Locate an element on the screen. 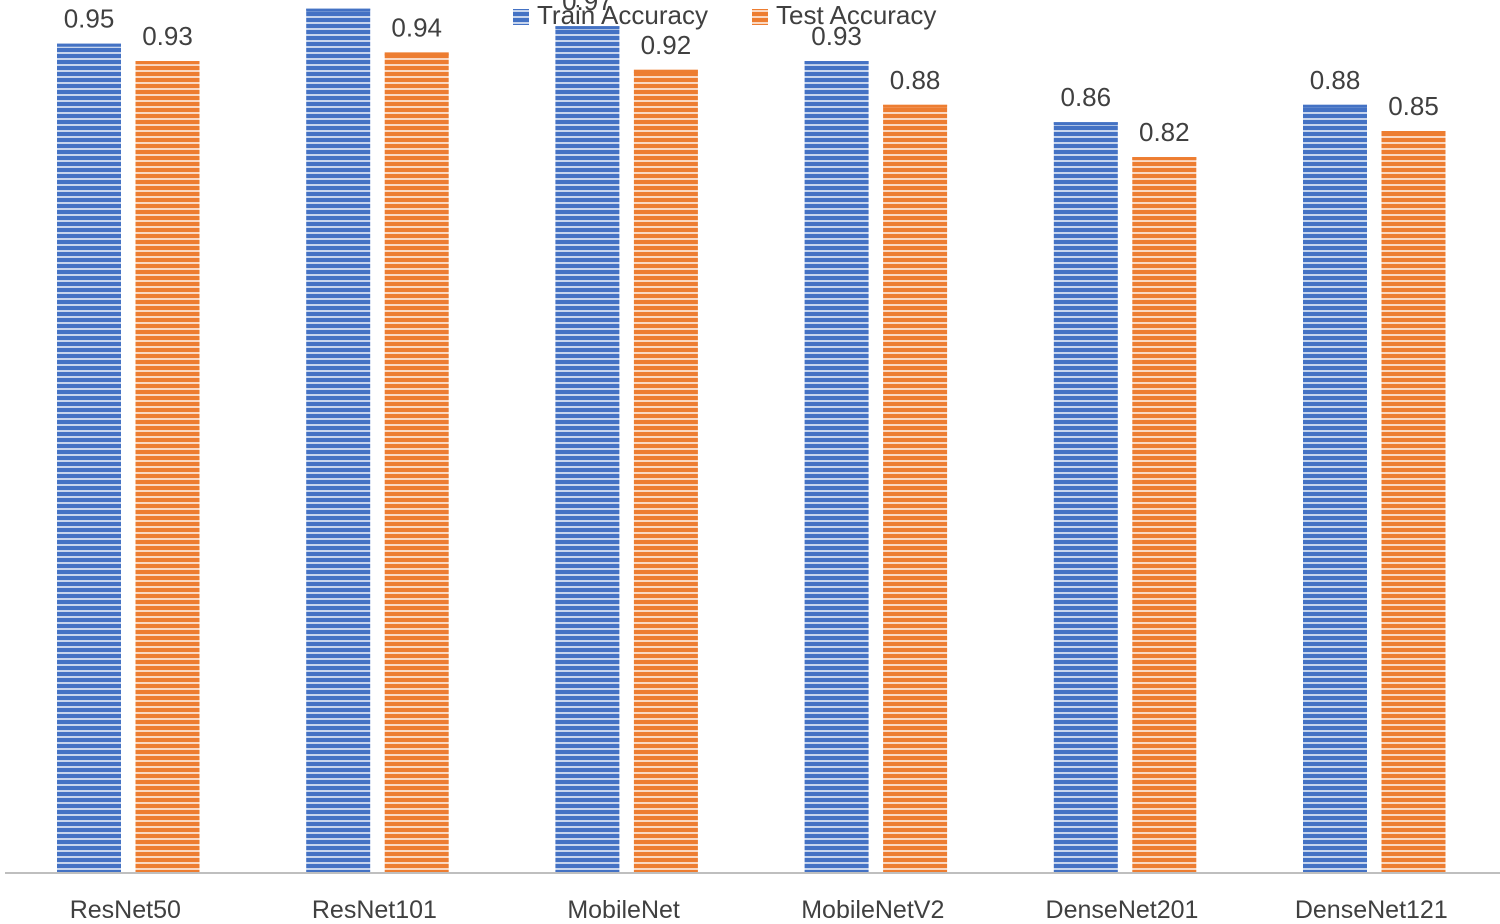 Image resolution: width=1500 pixels, height=924 pixels. legend-label-train: Train Accuracy is located at coordinates (622, 15).